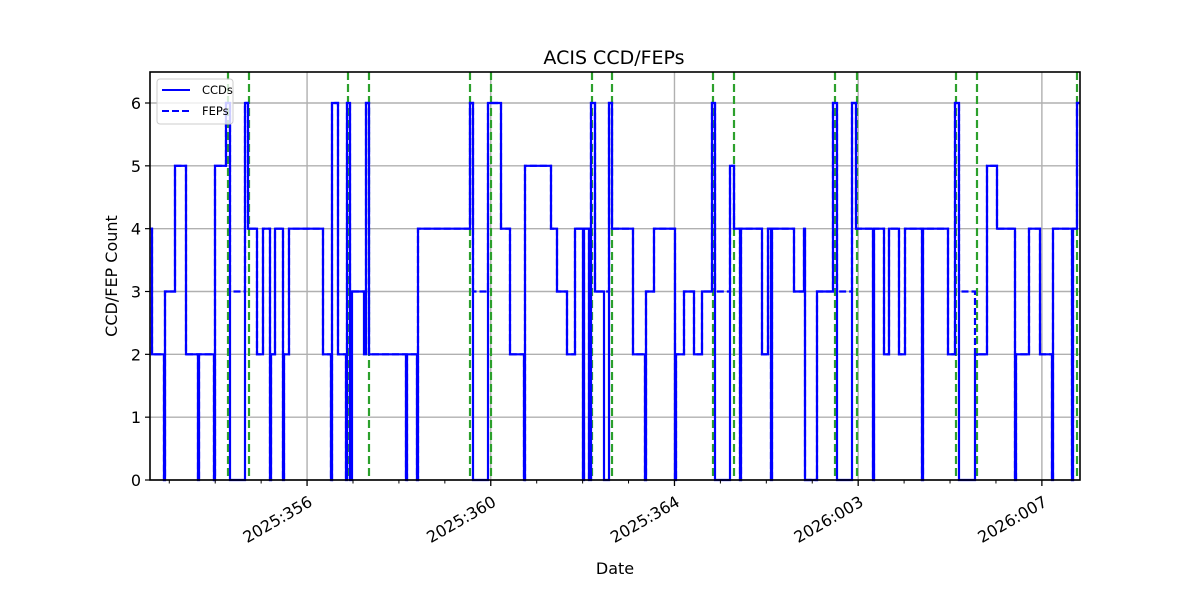 This screenshot has width=1200, height=600. I want to click on chart-title: ACIS CCD/FEPs, so click(613, 58).